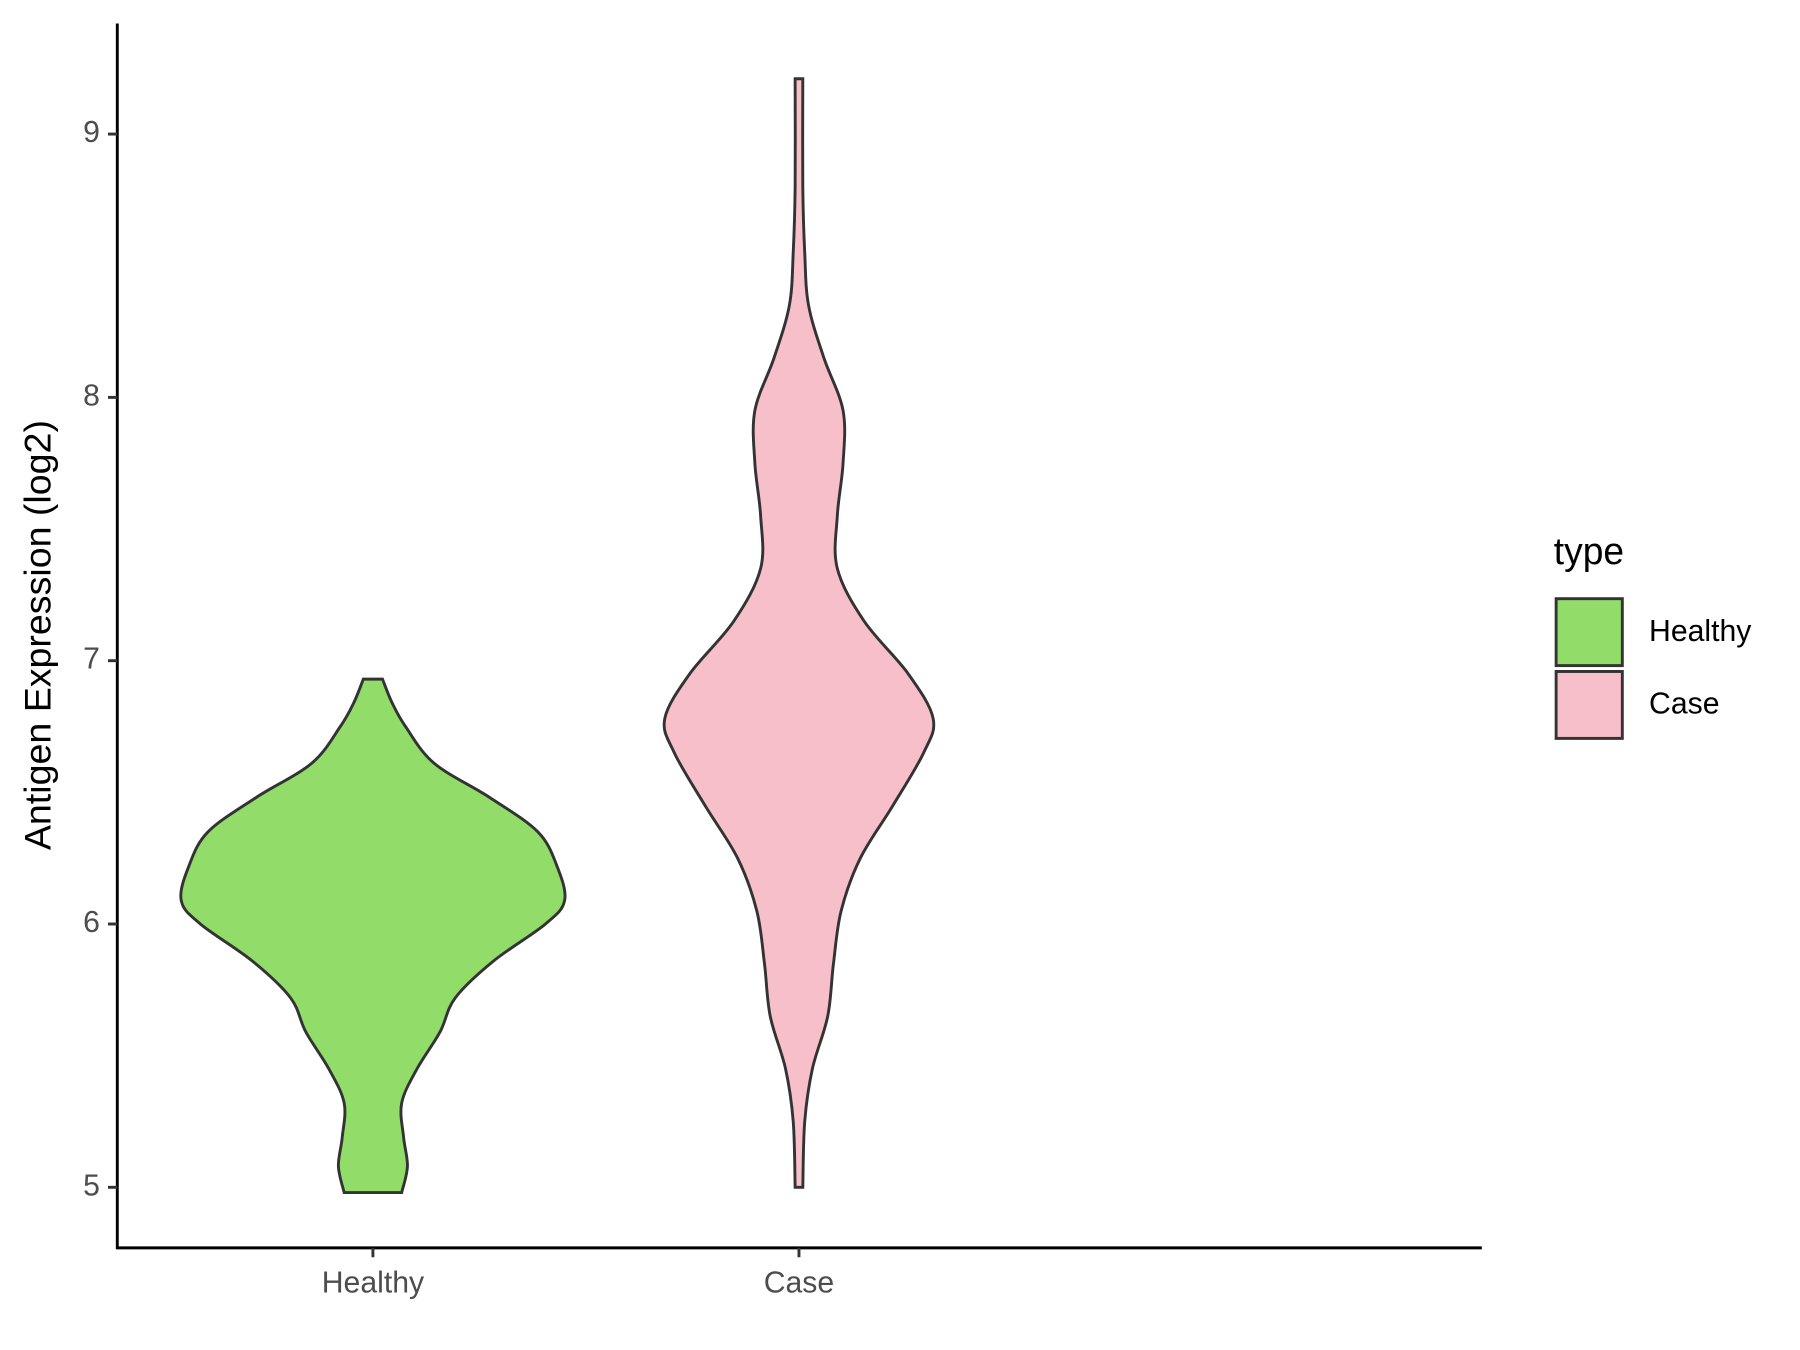  Describe the element at coordinates (1700, 631) in the screenshot. I see `legend-label: Healthy` at that location.